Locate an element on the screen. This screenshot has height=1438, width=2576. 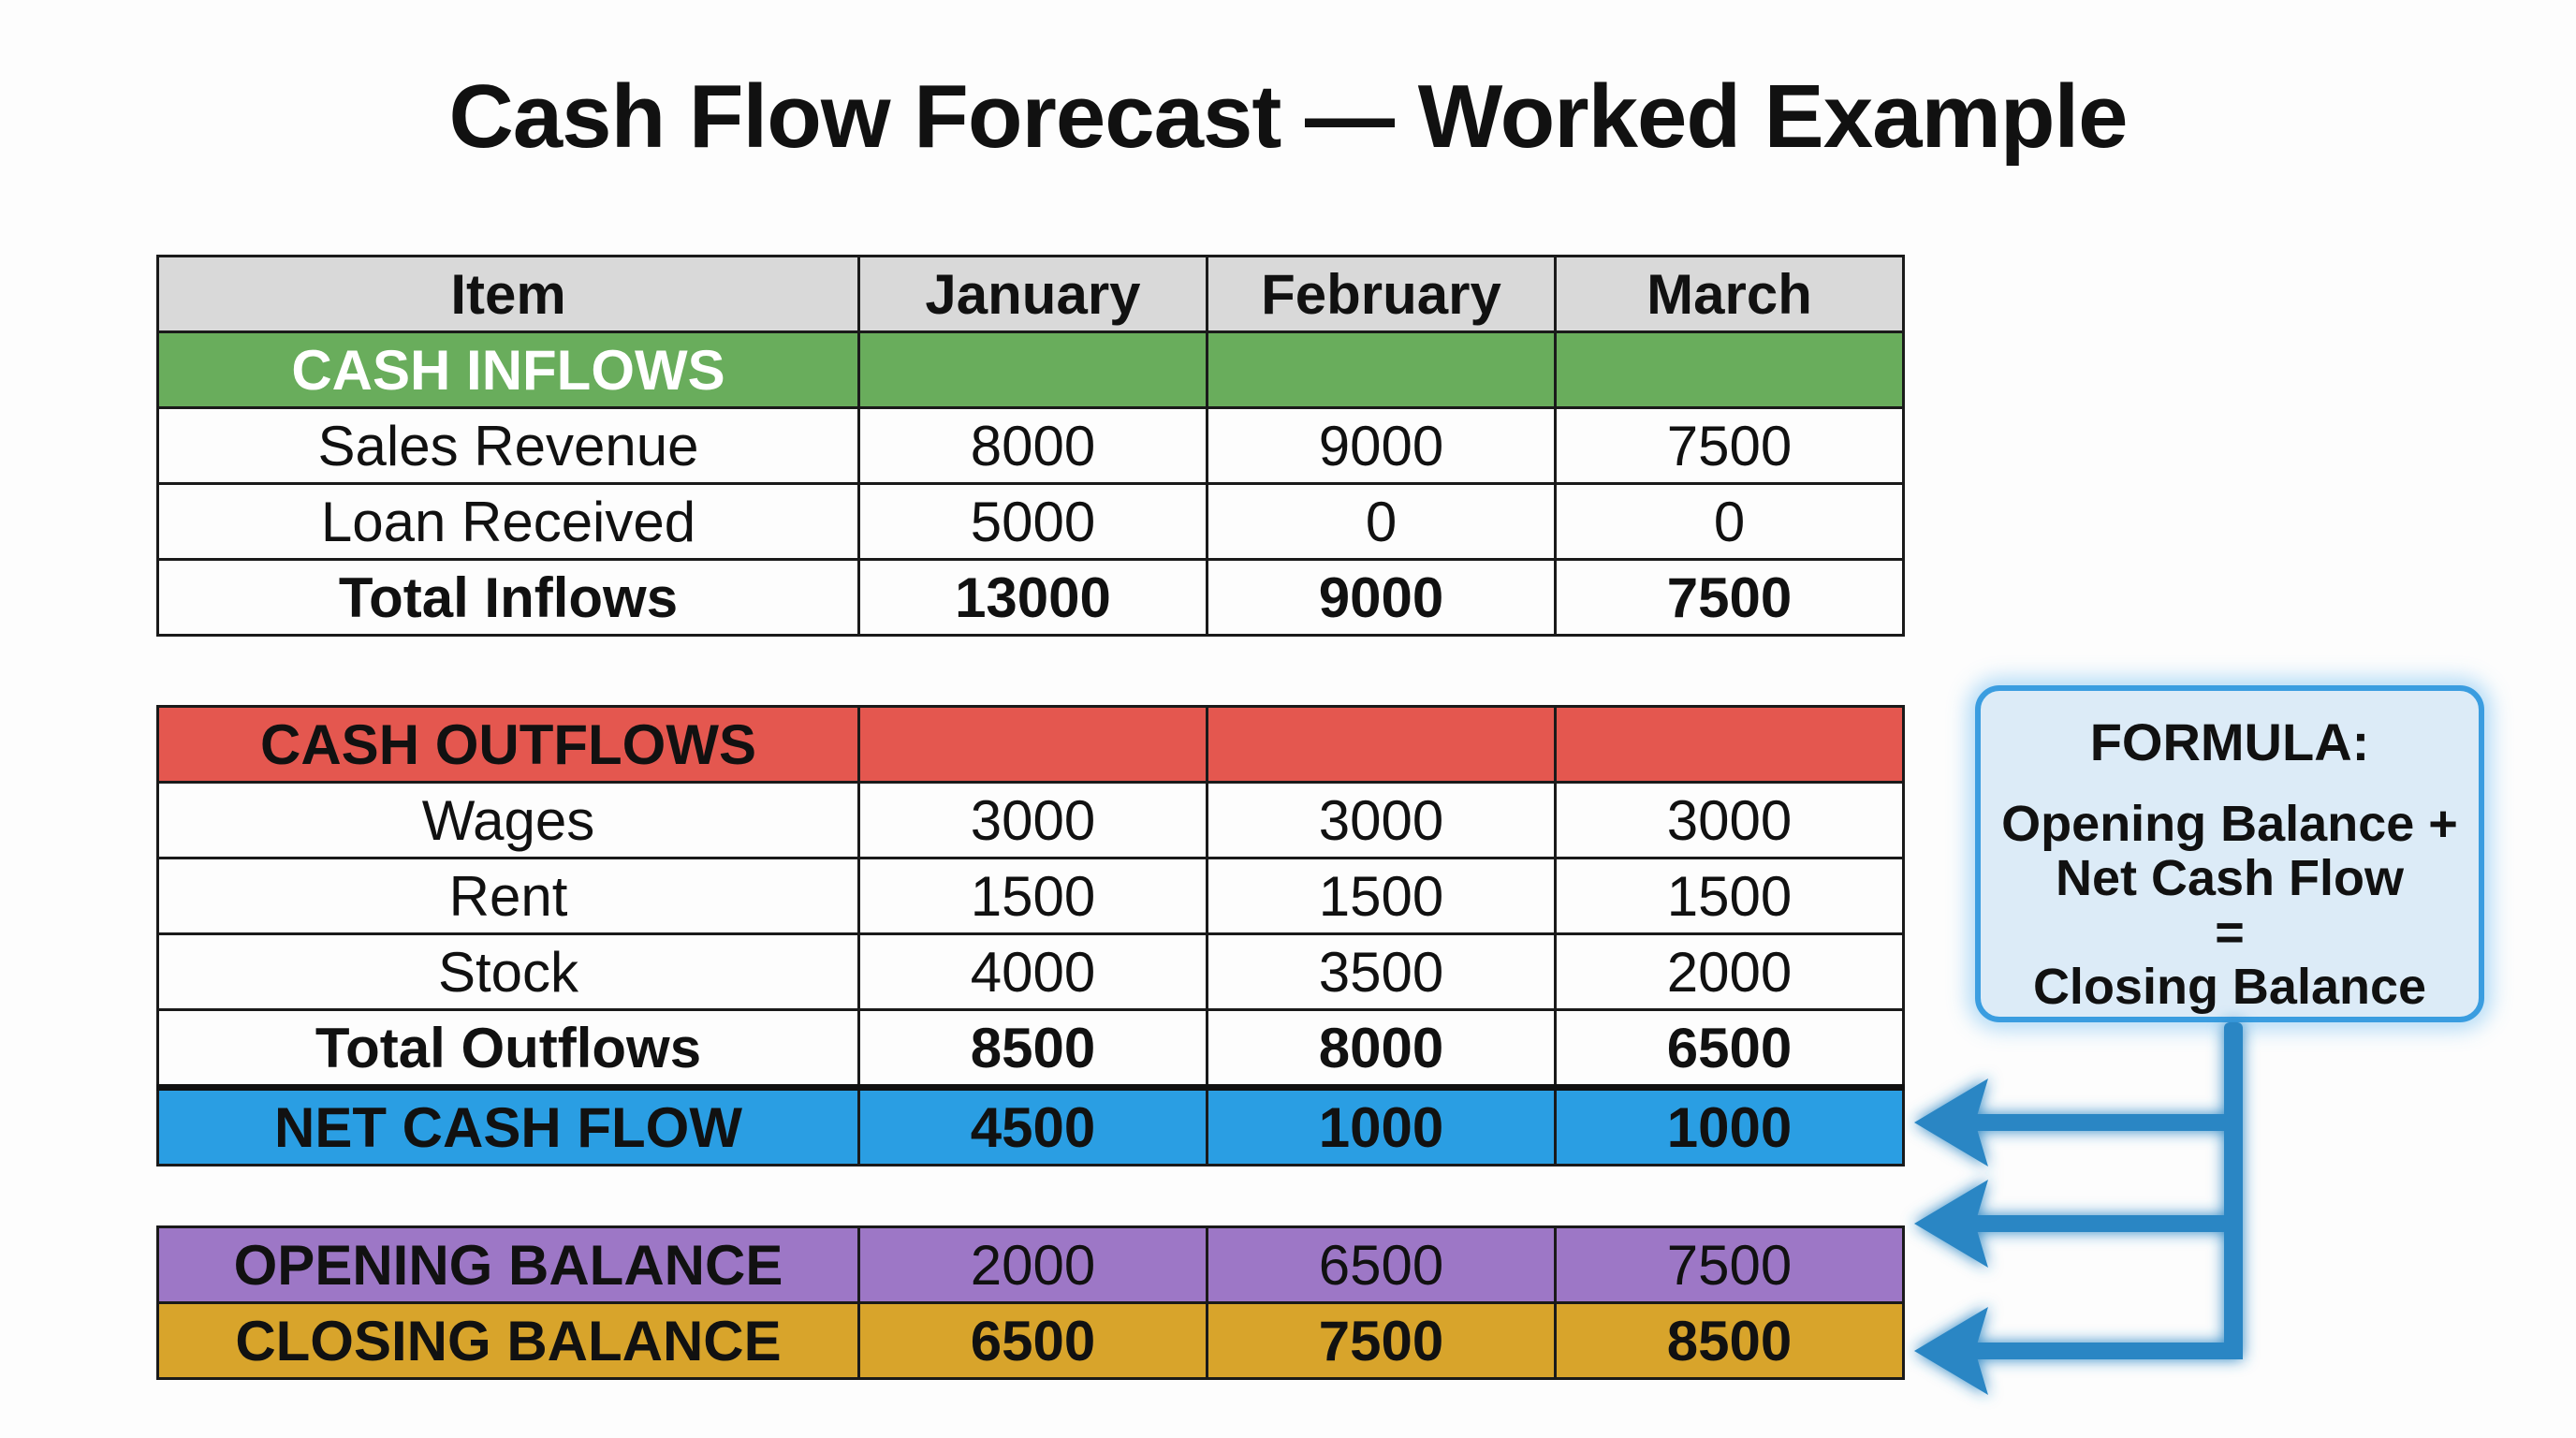
header-january: January is located at coordinates (1032, 294).